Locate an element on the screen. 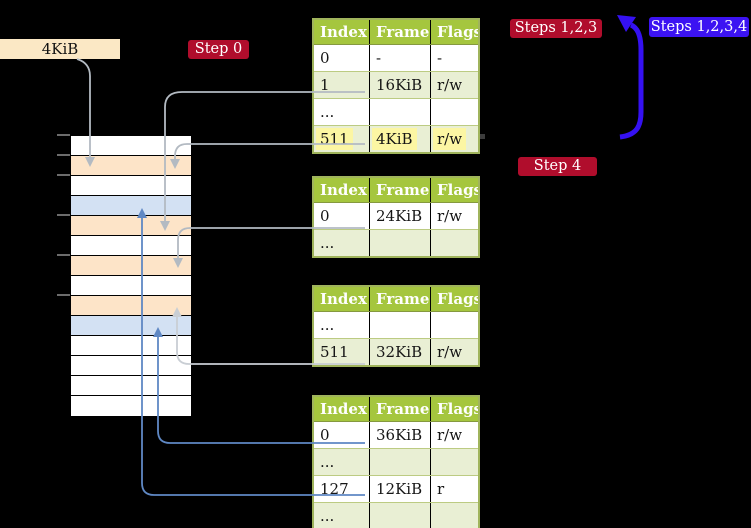 This screenshot has width=751, height=528. table-row: 1 16KiB r/w is located at coordinates (396, 85).